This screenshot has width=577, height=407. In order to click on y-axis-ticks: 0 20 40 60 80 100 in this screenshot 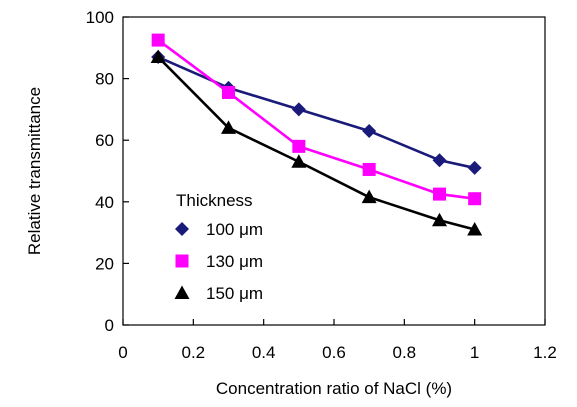, I will do `click(107, 171)`.